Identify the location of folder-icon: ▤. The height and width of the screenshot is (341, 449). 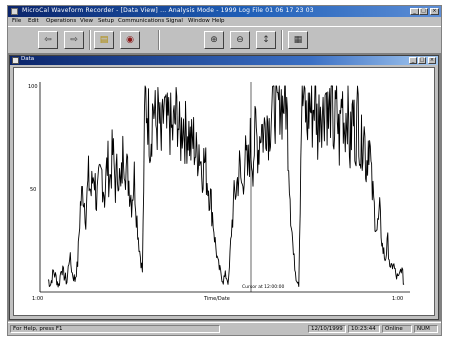
(104, 40).